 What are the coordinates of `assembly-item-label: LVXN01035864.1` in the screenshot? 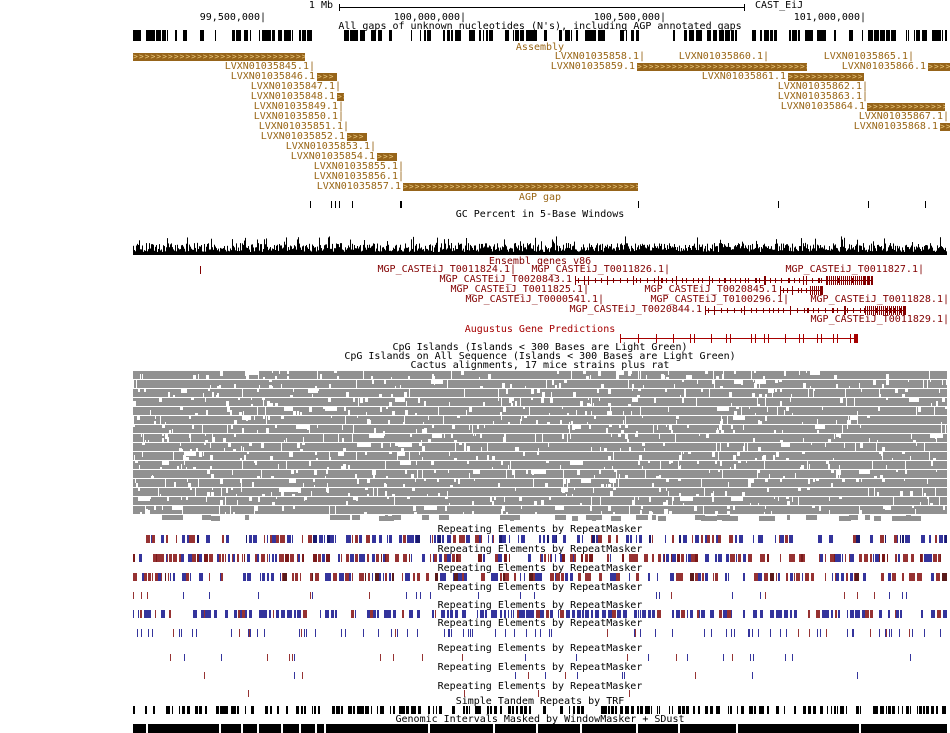 It's located at (822, 106).